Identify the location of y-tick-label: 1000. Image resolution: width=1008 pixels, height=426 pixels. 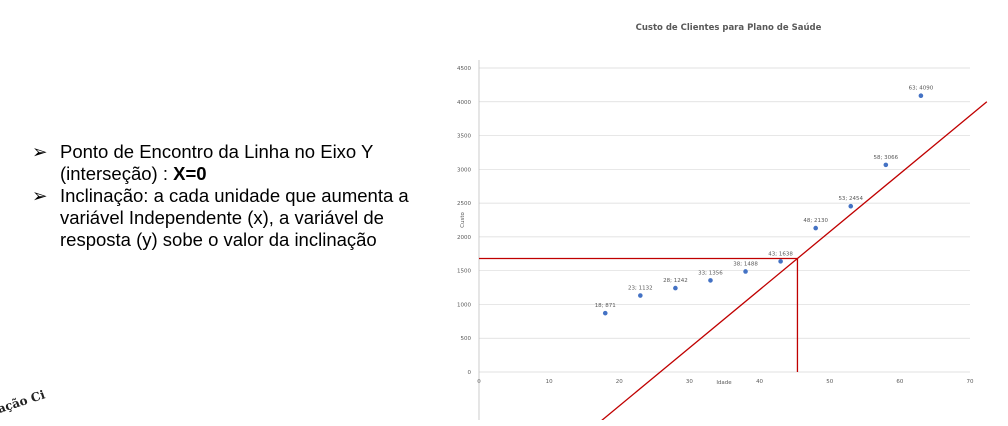
(464, 305).